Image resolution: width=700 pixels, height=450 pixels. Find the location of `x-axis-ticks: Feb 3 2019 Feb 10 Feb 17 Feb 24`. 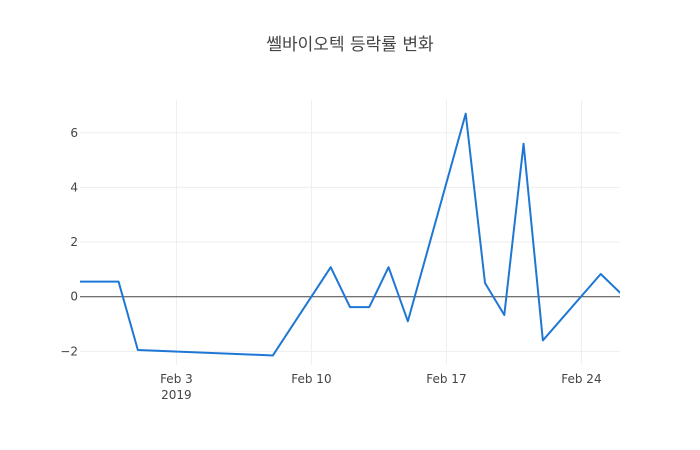

x-axis-ticks: Feb 3 2019 Feb 10 Feb 17 Feb 24 is located at coordinates (381, 387).